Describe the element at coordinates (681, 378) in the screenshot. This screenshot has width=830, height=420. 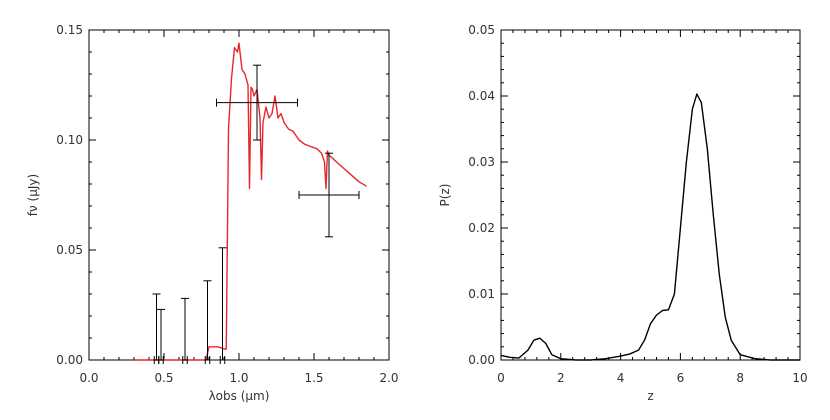
I see `x-tick-label: 6` at that location.